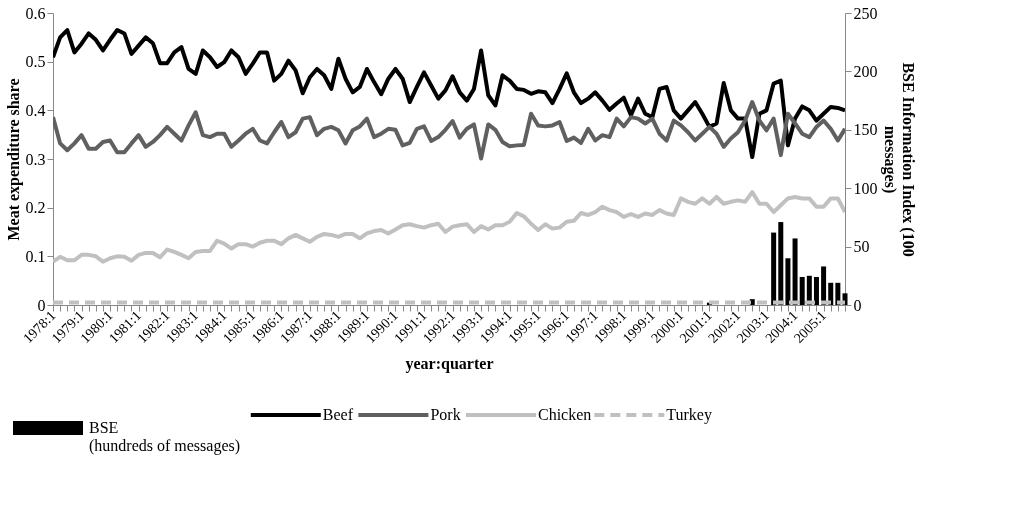 This screenshot has width=1013, height=516. Describe the element at coordinates (689, 415) in the screenshot. I see `legend-label: Turkey` at that location.